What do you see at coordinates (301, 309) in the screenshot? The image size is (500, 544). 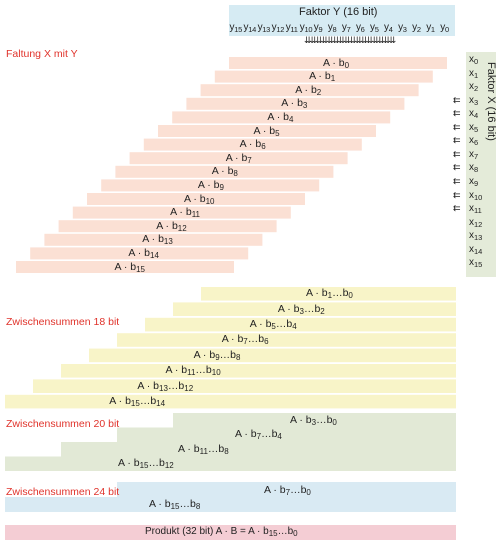 I see `z18-label: A · b3…b2` at bounding box center [301, 309].